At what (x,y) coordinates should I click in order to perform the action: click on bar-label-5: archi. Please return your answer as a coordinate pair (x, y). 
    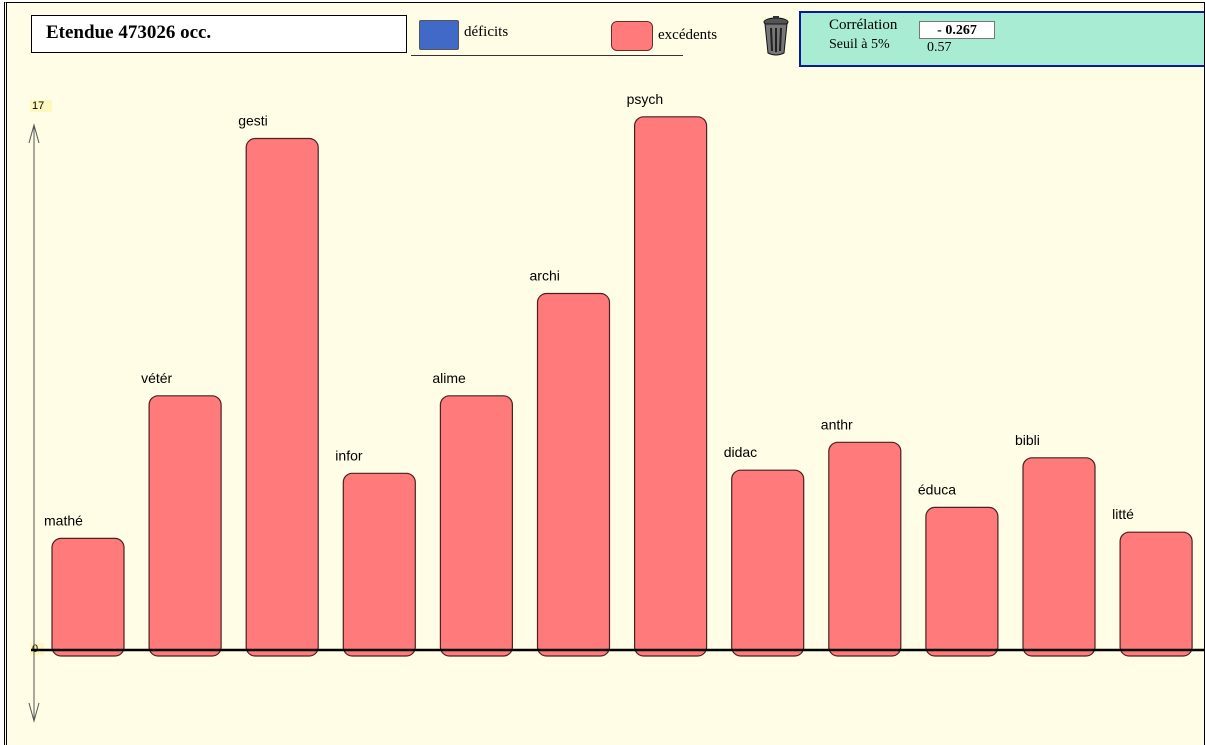
    Looking at the image, I should click on (545, 276).